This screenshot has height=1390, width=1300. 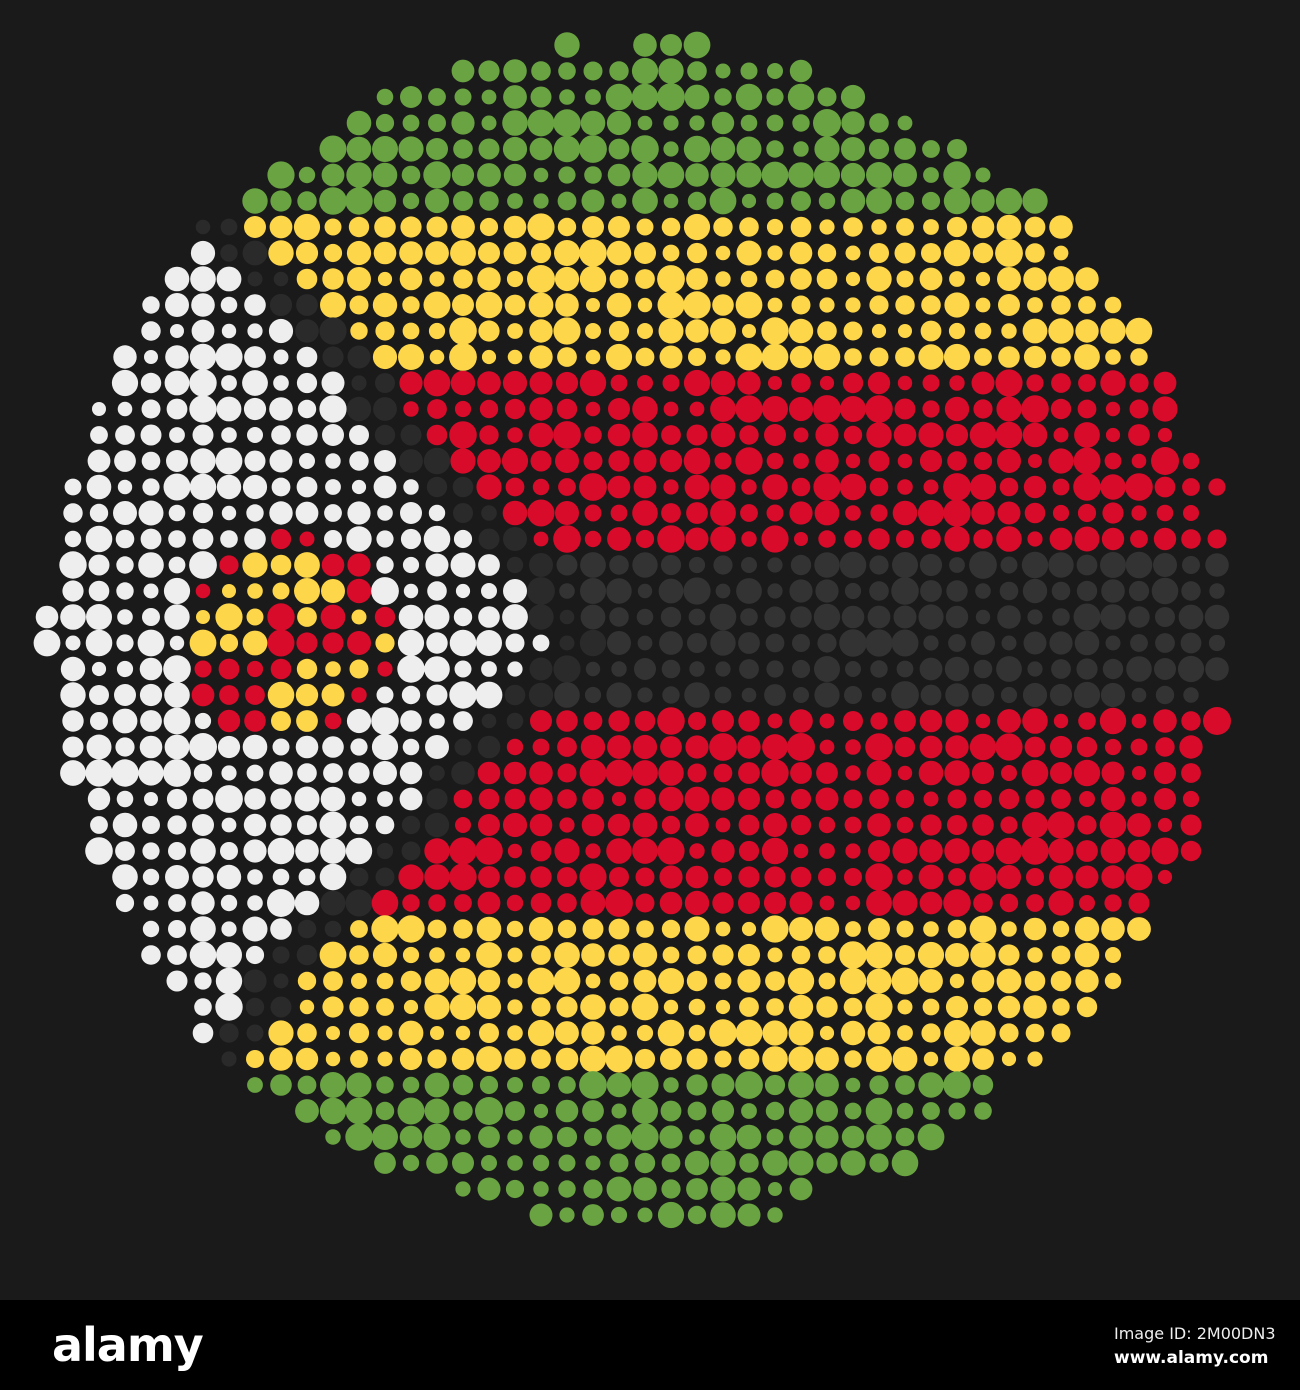 What do you see at coordinates (1191, 1358) in the screenshot?
I see `website-link: www.alamy.com` at bounding box center [1191, 1358].